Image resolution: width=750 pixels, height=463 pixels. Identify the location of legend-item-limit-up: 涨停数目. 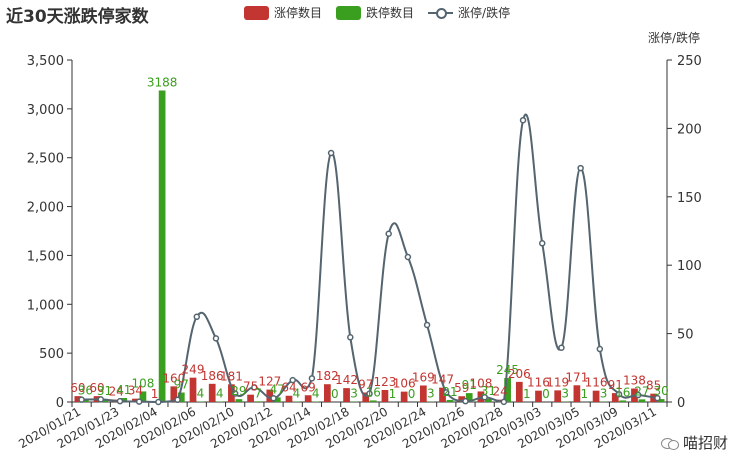
(283, 12).